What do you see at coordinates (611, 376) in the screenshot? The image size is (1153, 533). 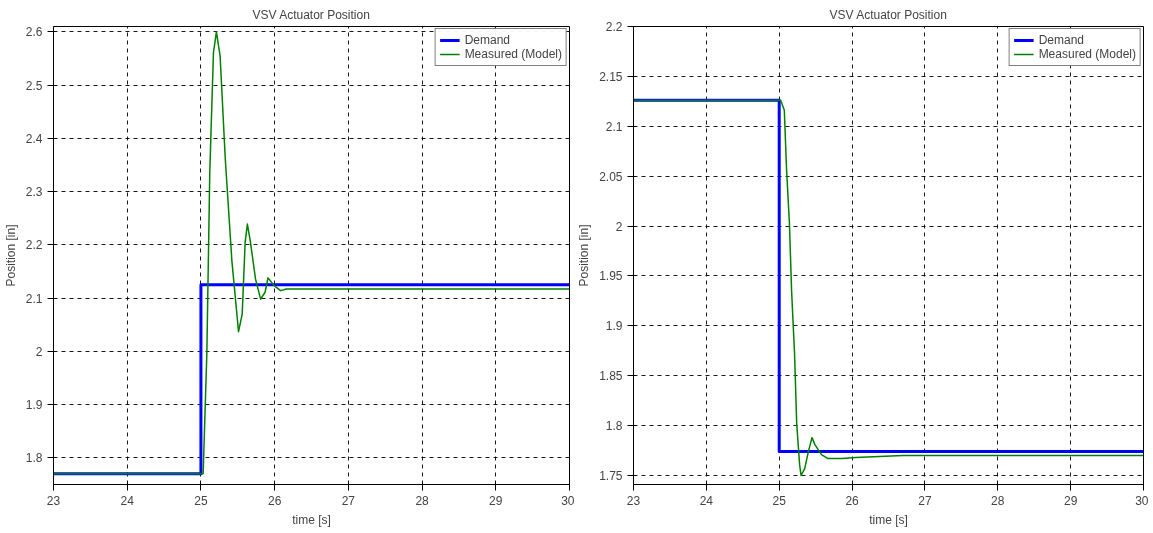 I see `y-tick-label: 1.85` at bounding box center [611, 376].